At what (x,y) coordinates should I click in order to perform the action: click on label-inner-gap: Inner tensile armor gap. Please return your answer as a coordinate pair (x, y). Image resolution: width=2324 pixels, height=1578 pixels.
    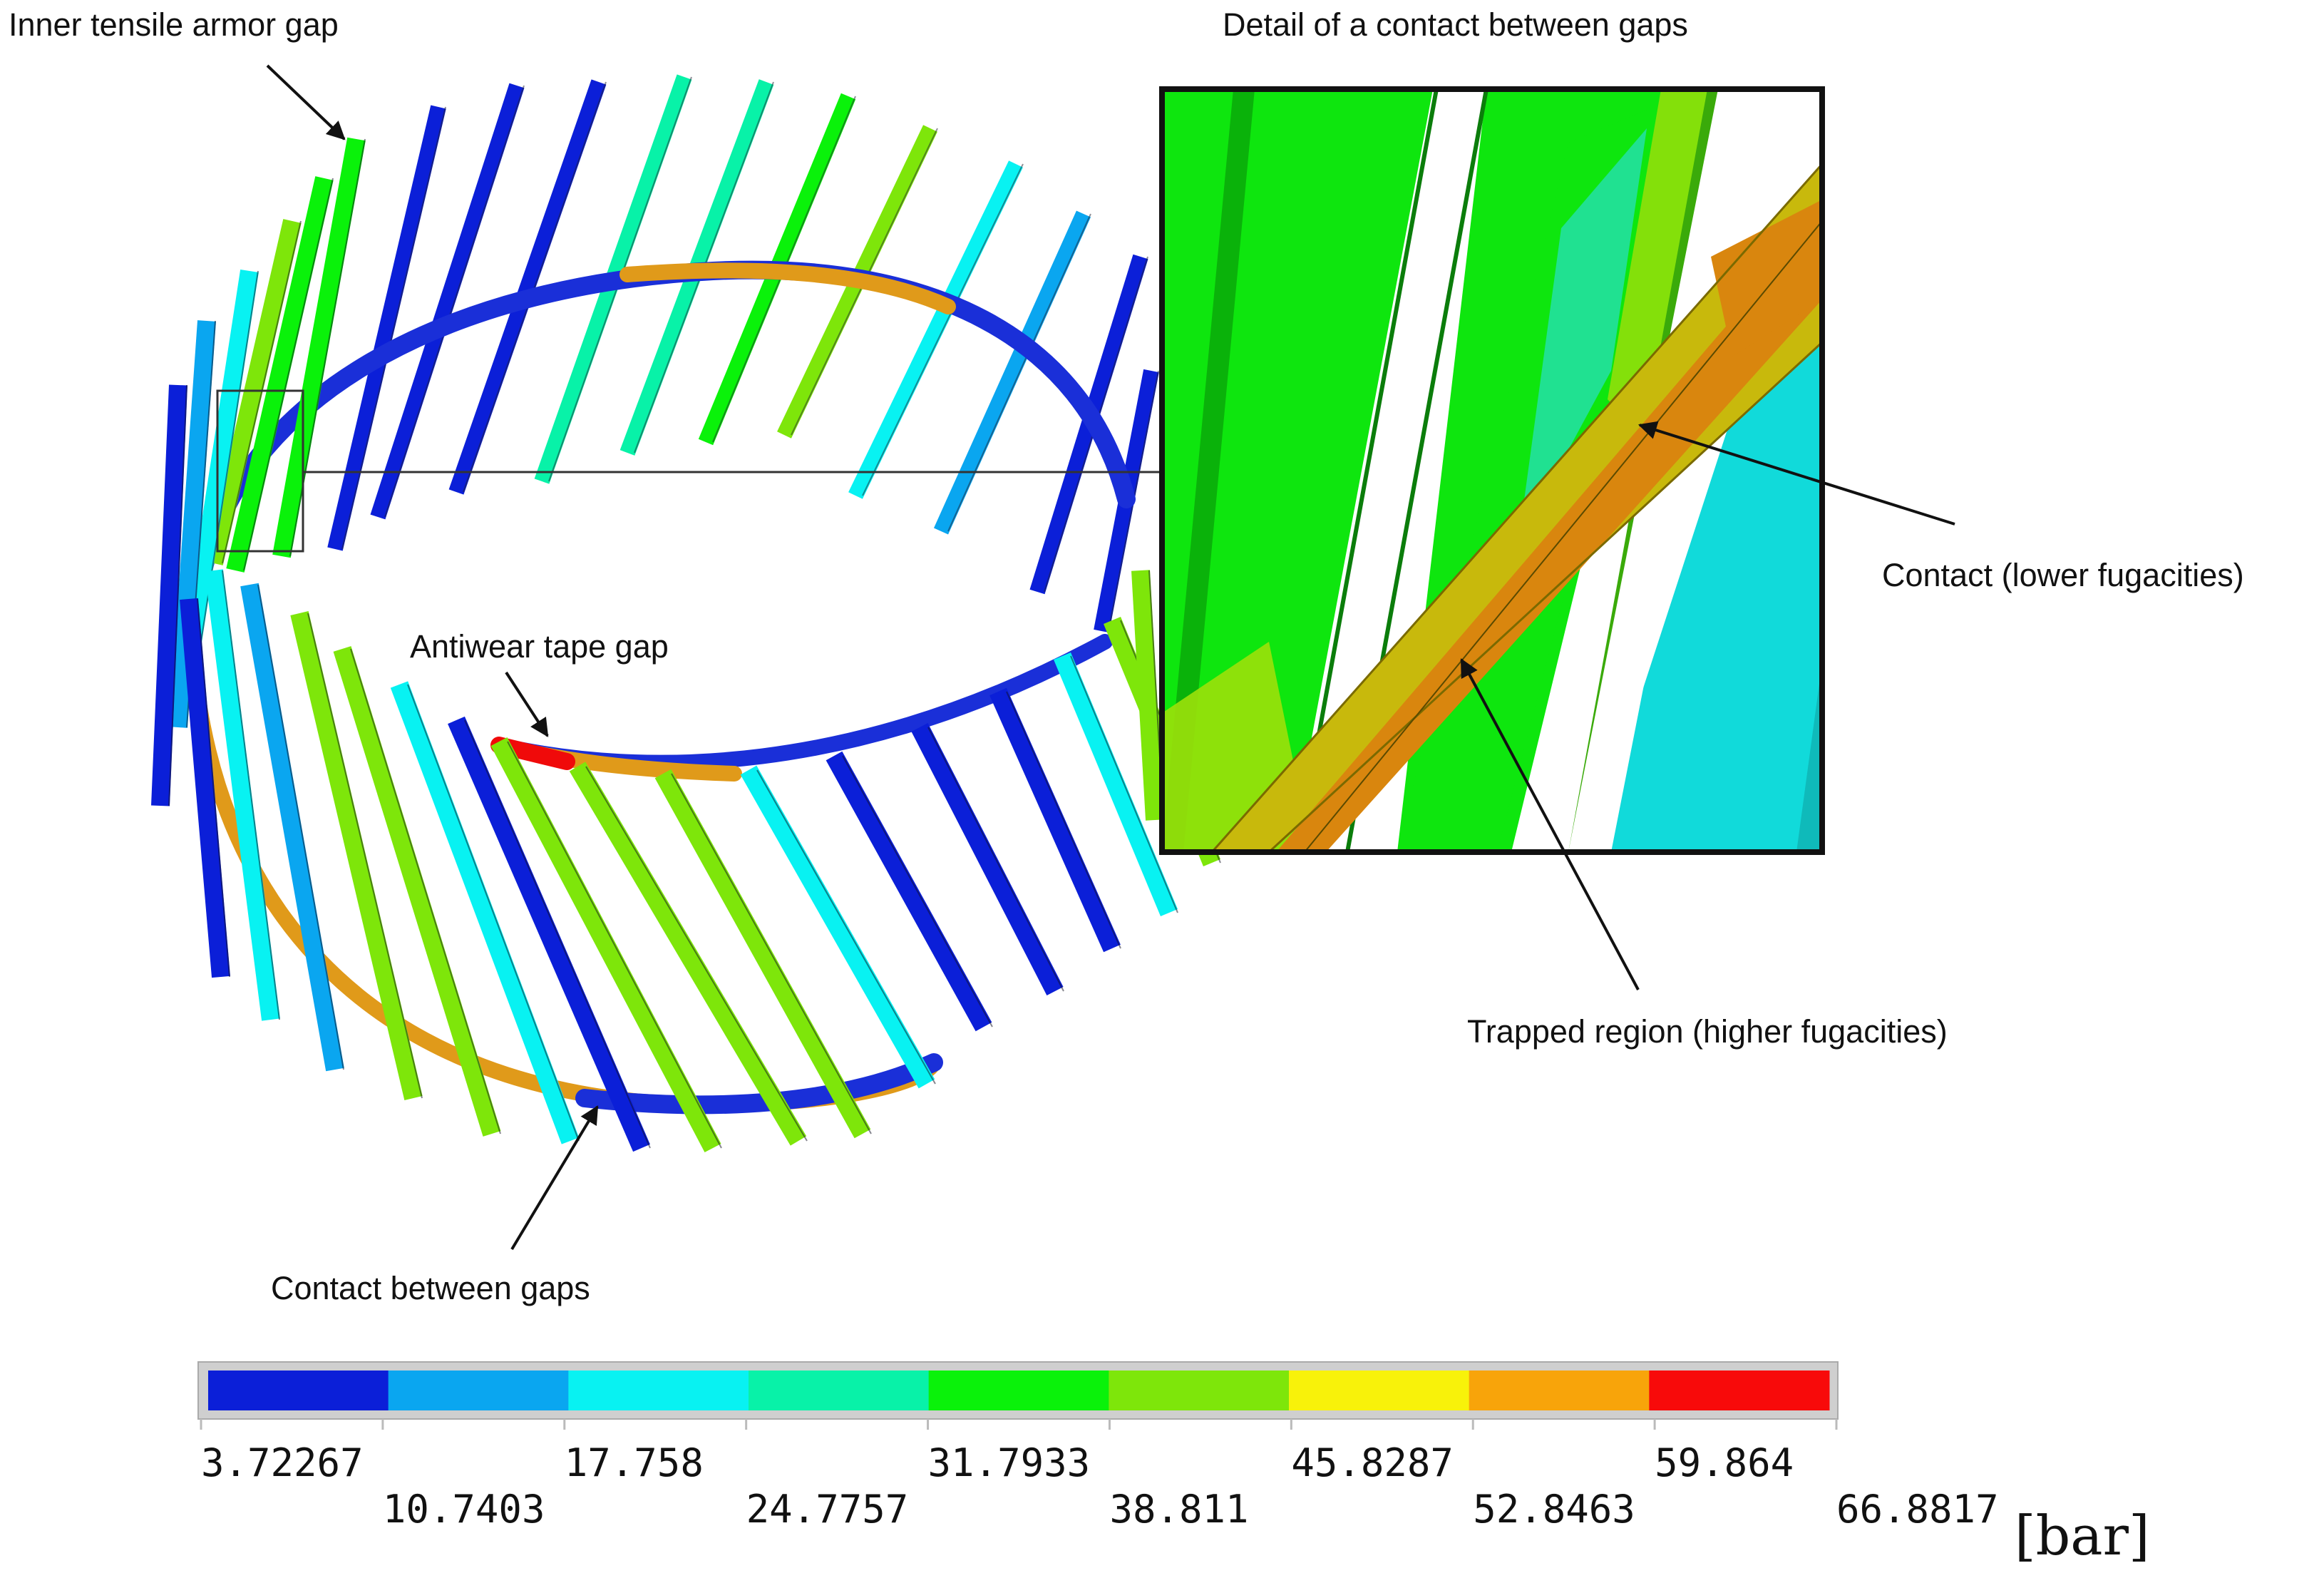
    Looking at the image, I should click on (174, 24).